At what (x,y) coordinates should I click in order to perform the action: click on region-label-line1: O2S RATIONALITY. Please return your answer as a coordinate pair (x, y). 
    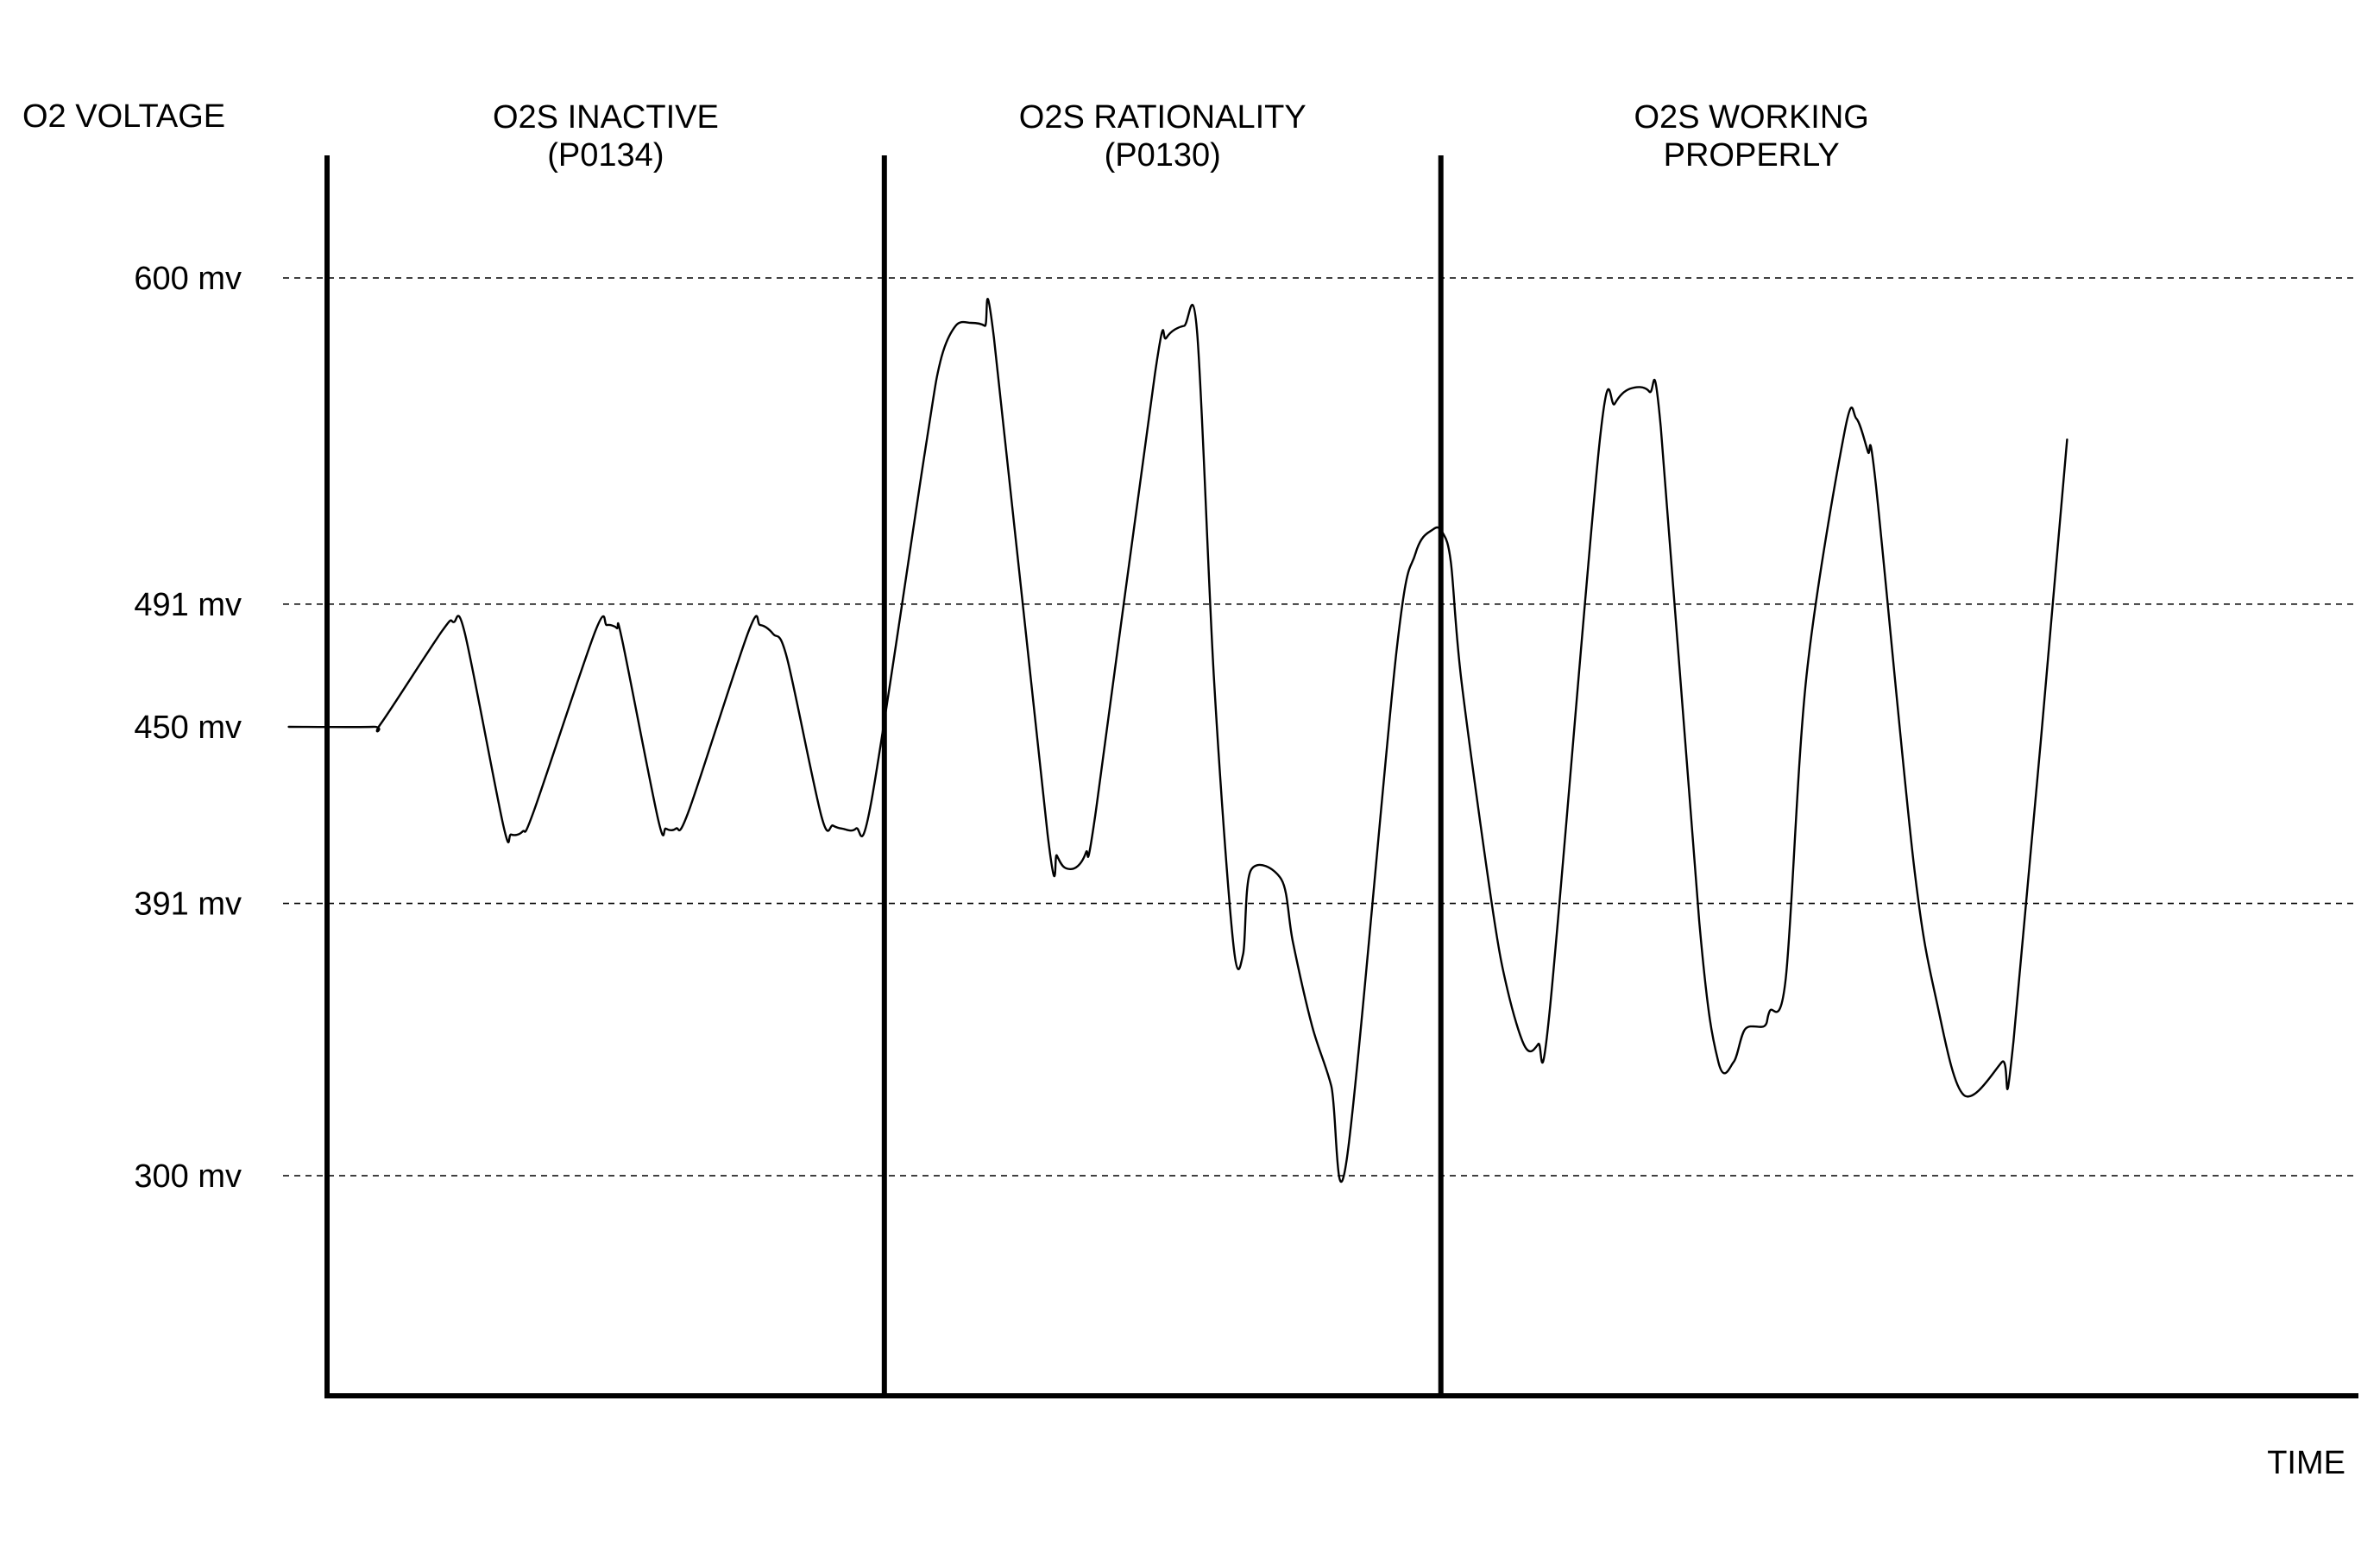
    Looking at the image, I should click on (1163, 117).